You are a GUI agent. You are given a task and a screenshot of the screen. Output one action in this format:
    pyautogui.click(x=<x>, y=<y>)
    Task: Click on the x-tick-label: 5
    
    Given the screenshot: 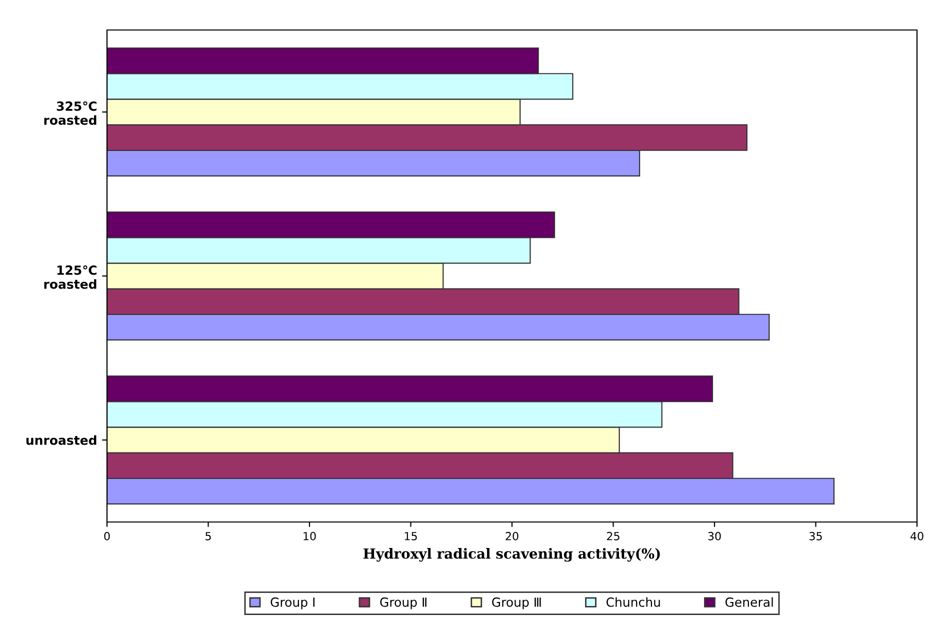 What is the action you would take?
    pyautogui.click(x=208, y=536)
    